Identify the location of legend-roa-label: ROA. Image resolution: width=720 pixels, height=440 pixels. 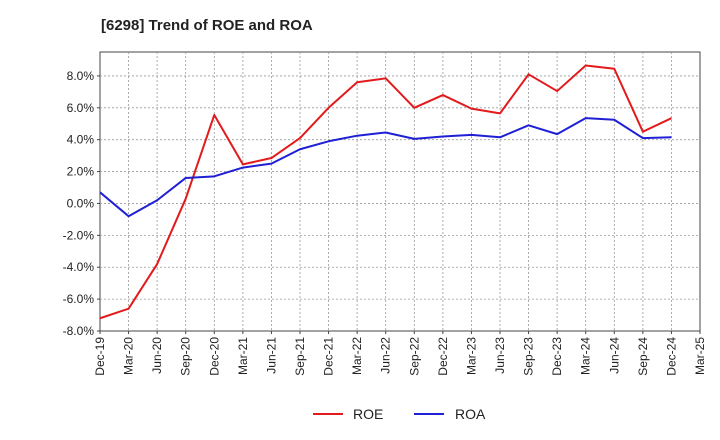
(470, 414).